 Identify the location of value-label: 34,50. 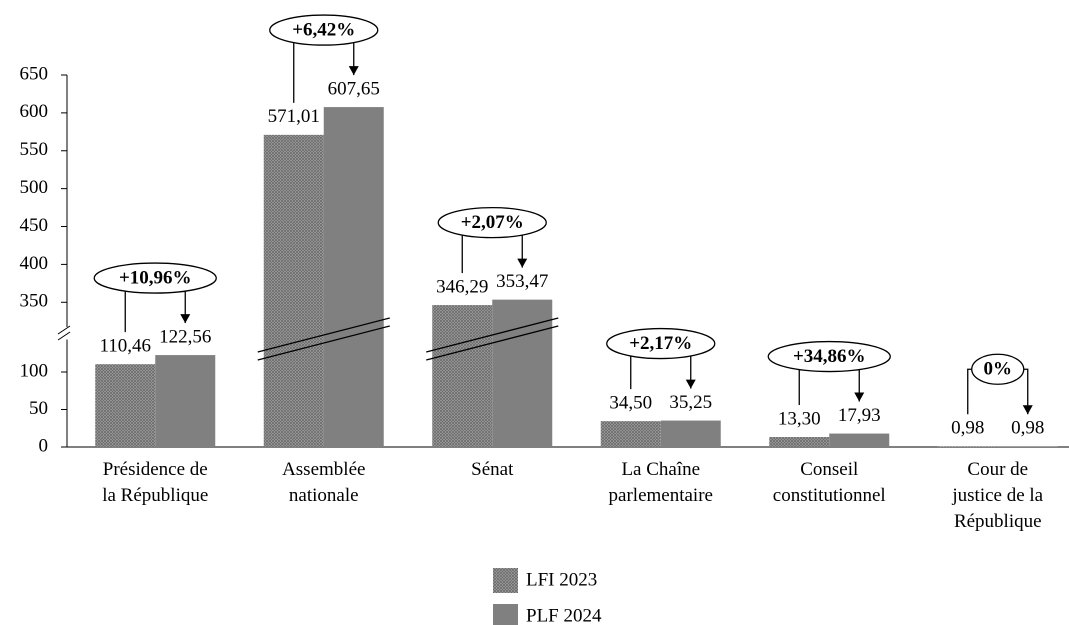
(630, 402).